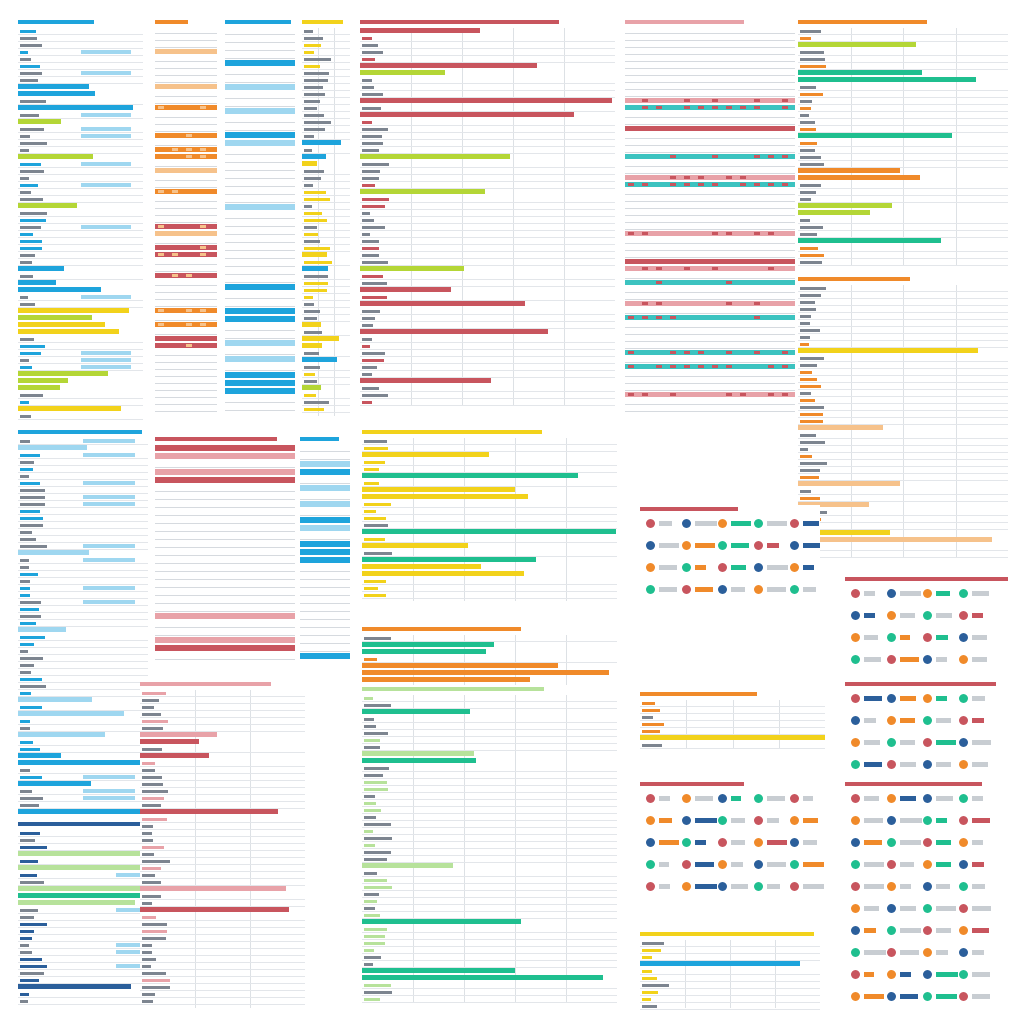 Image resolution: width=1024 pixels, height=1024 pixels. What do you see at coordinates (334, 222) in the screenshot?
I see `table-column-line` at bounding box center [334, 222].